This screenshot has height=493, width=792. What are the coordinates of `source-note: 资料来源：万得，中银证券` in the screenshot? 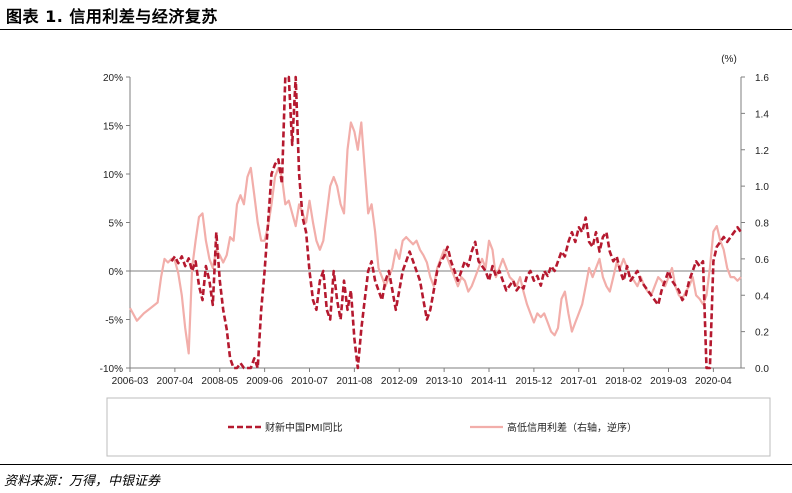 It's located at (82, 481).